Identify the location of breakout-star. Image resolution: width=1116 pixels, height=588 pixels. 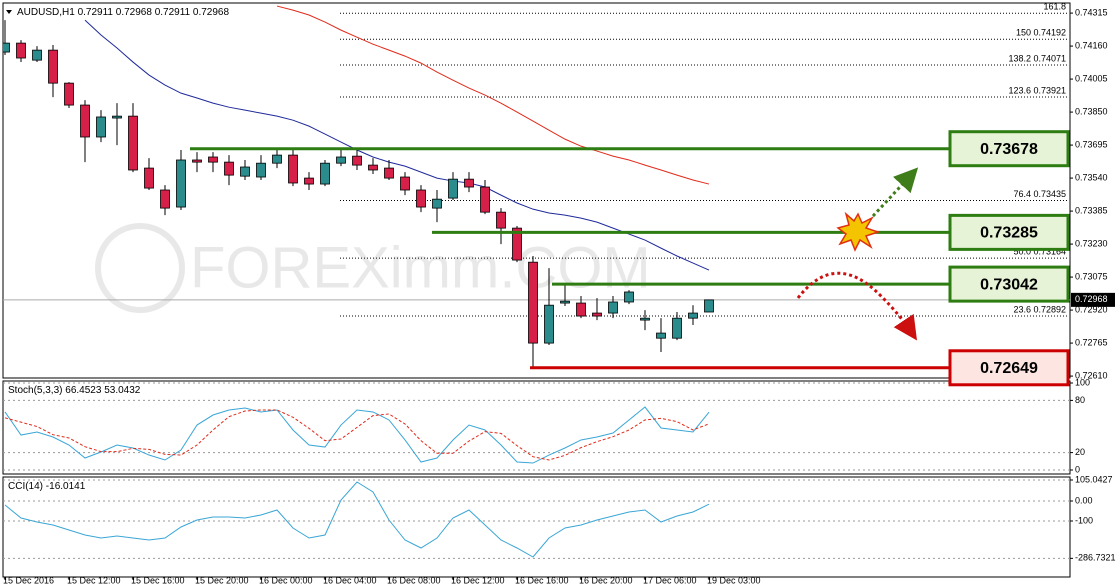
(858, 231).